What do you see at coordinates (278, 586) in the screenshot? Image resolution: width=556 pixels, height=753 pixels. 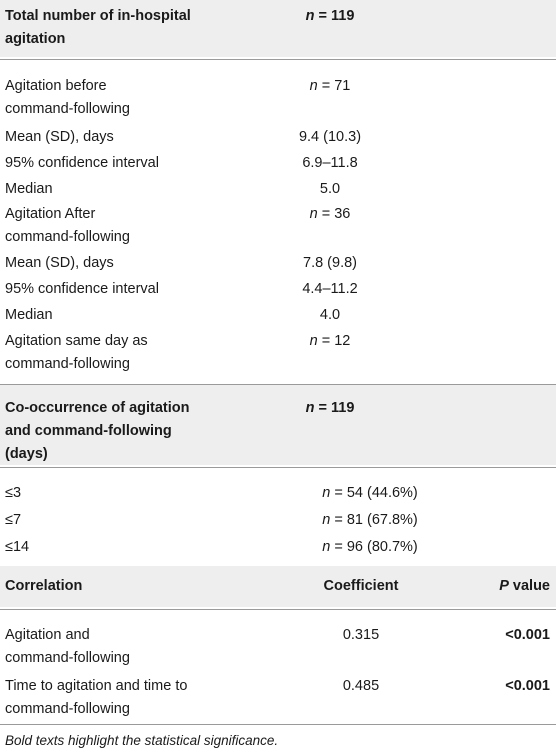 I see `section3-header: Correlation Coefficient P value` at bounding box center [278, 586].